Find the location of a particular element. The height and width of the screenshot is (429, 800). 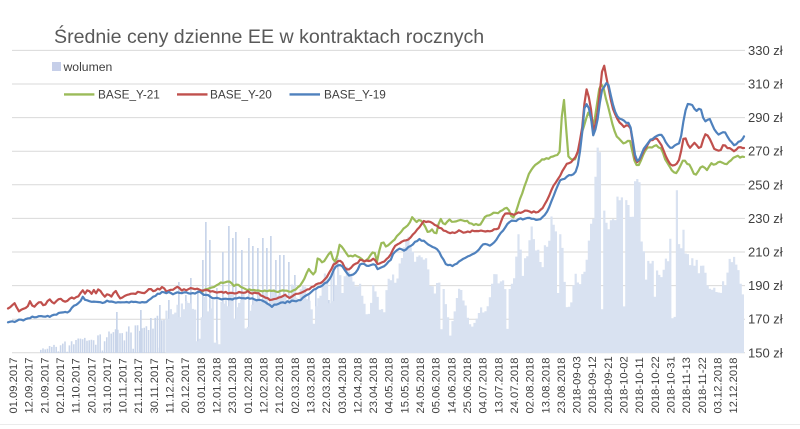

svg-text: 2018-10-02 is located at coordinates (625, 384).